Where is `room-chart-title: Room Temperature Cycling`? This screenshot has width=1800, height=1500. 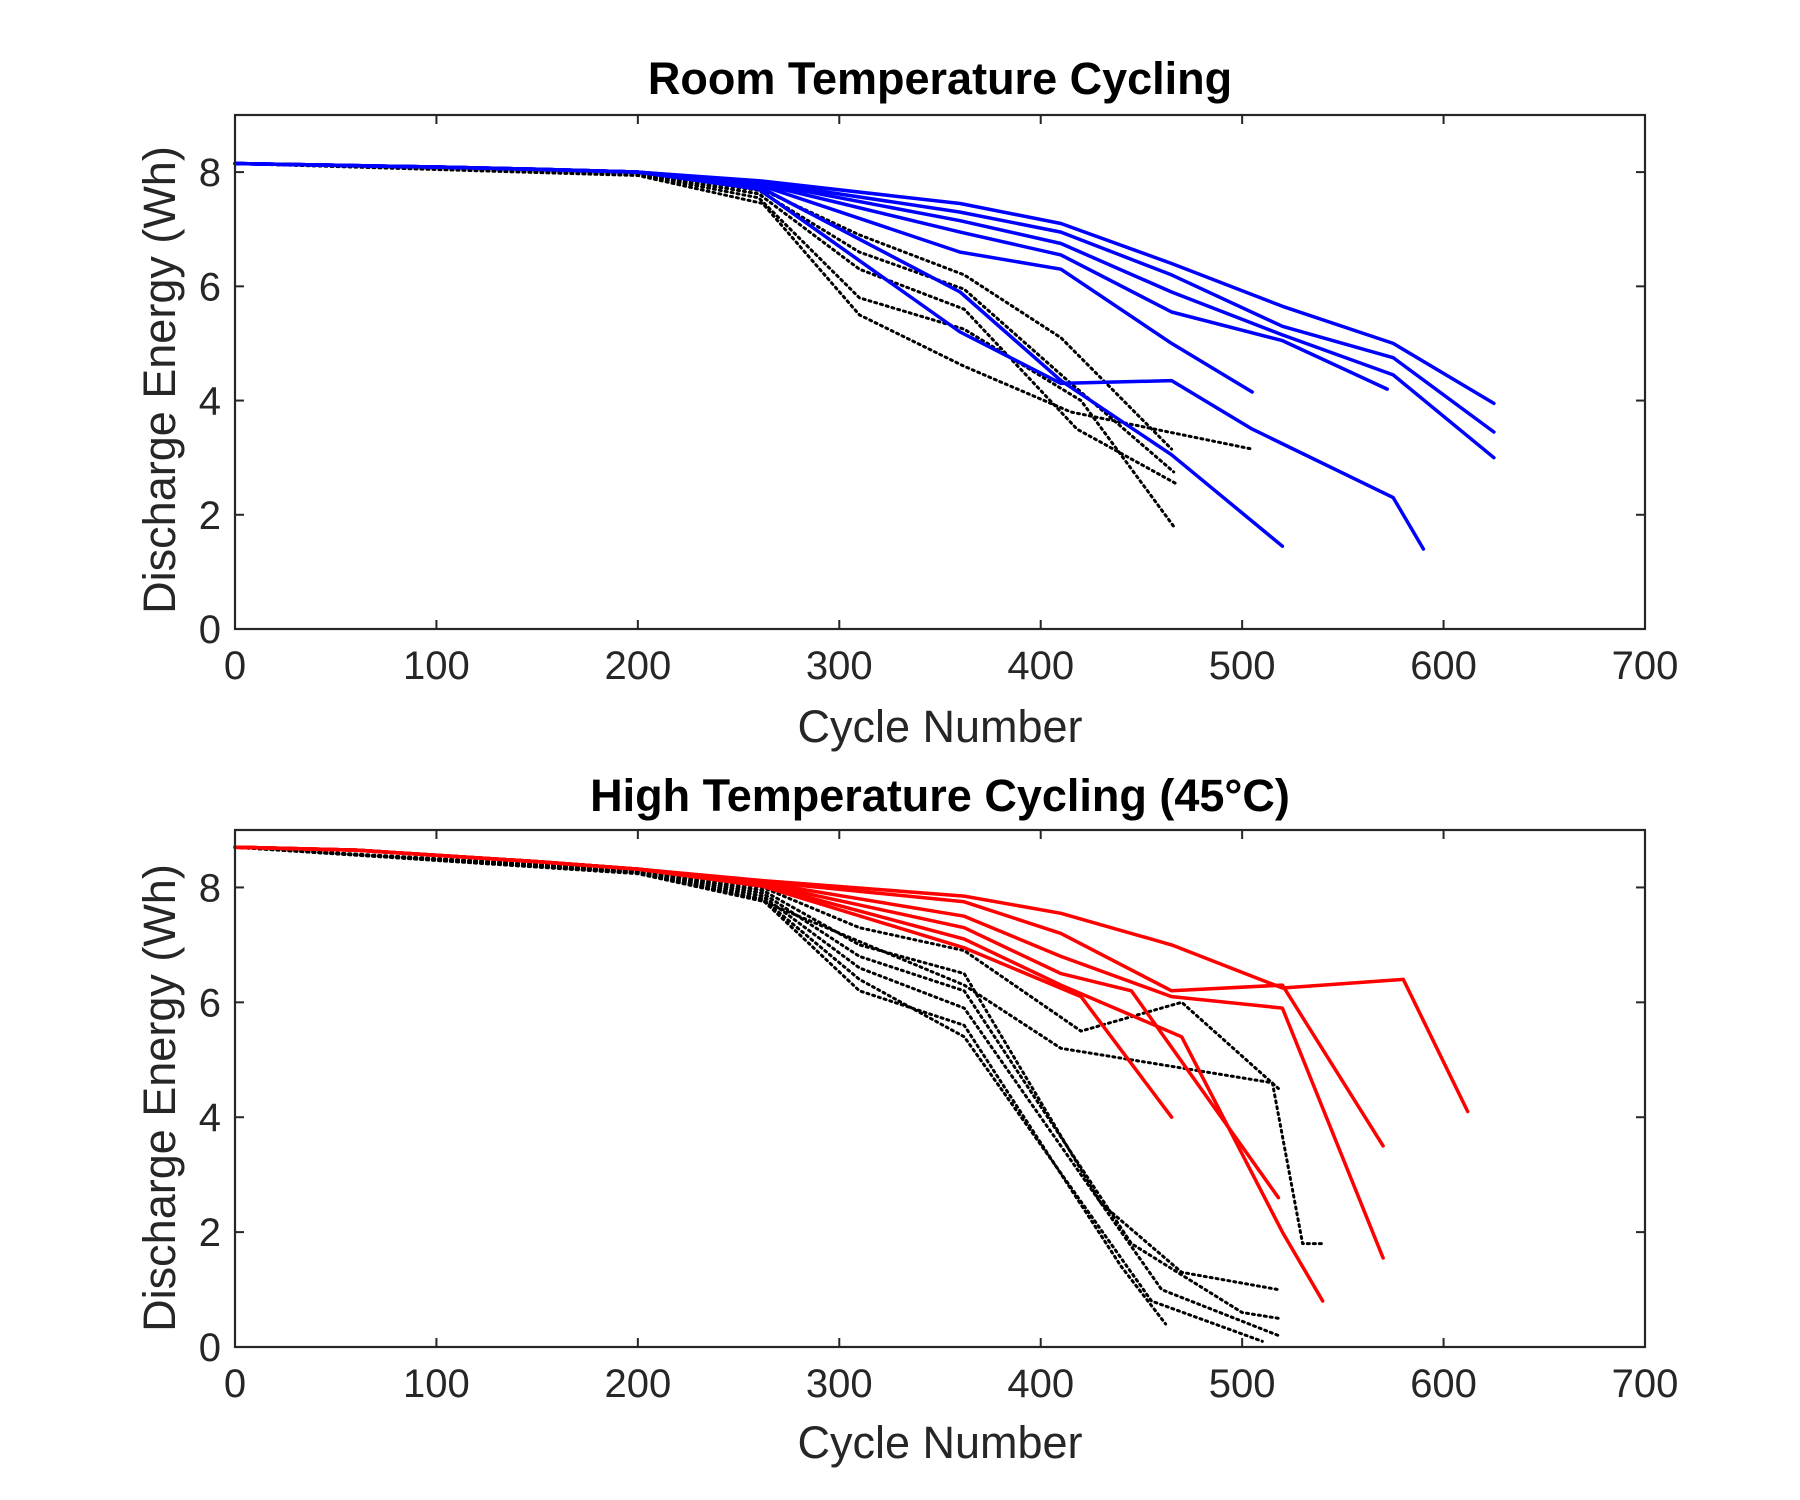 room-chart-title: Room Temperature Cycling is located at coordinates (940, 78).